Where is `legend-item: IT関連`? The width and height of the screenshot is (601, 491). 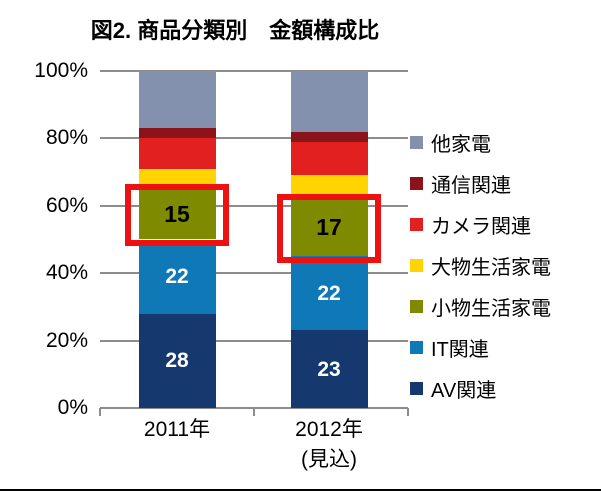
legend-item: IT関連 is located at coordinates (449, 347).